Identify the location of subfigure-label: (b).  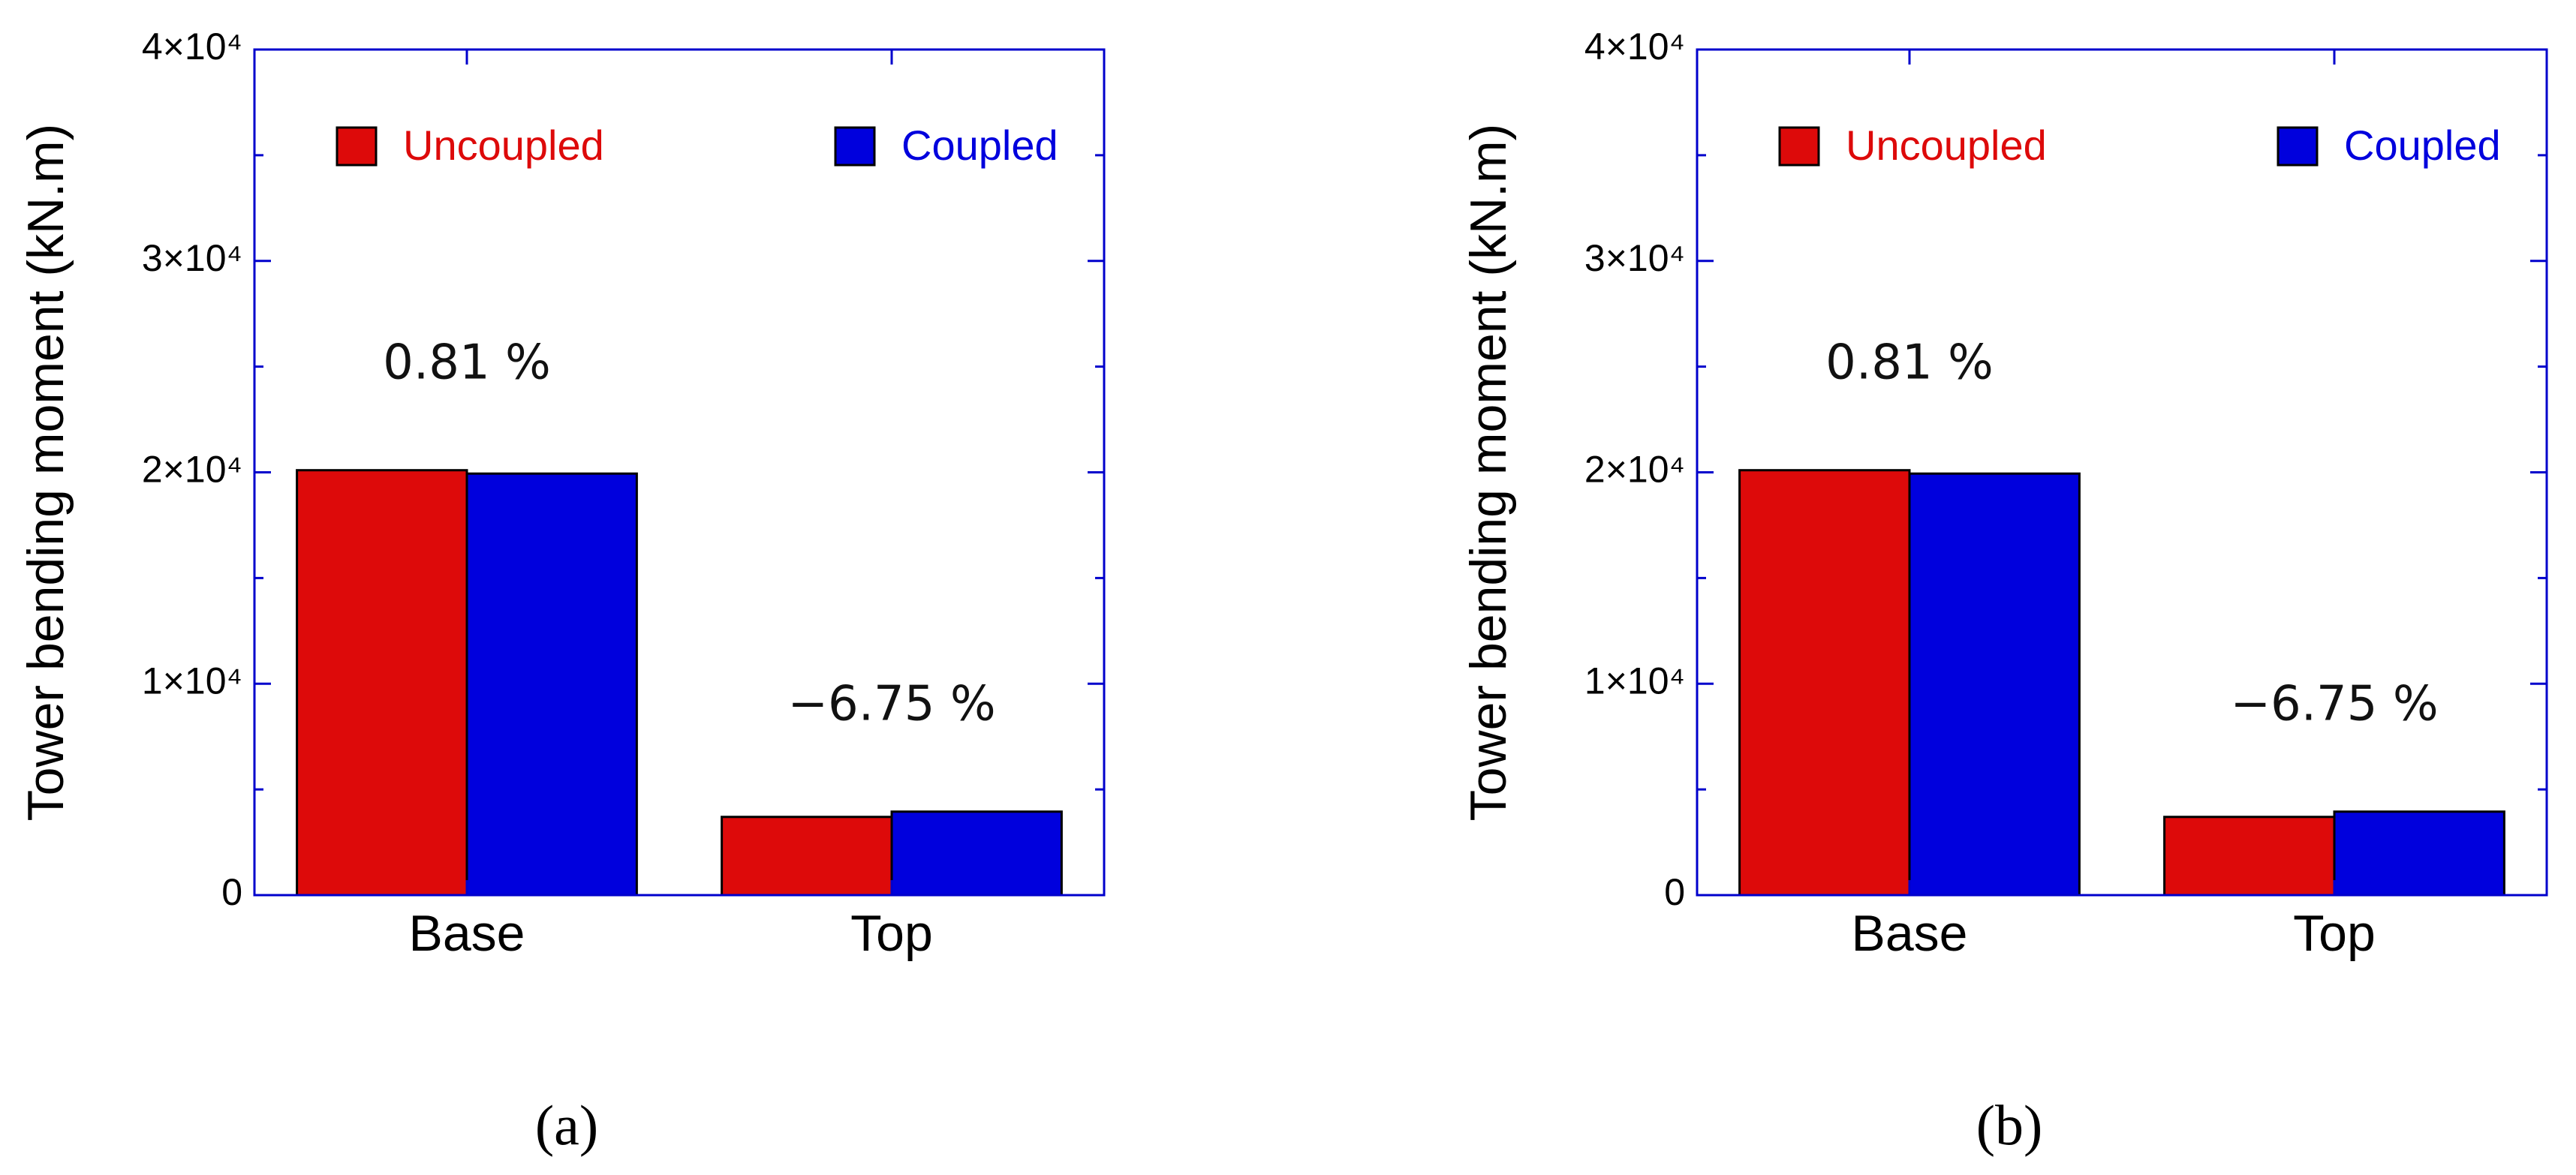
(2009, 1125).